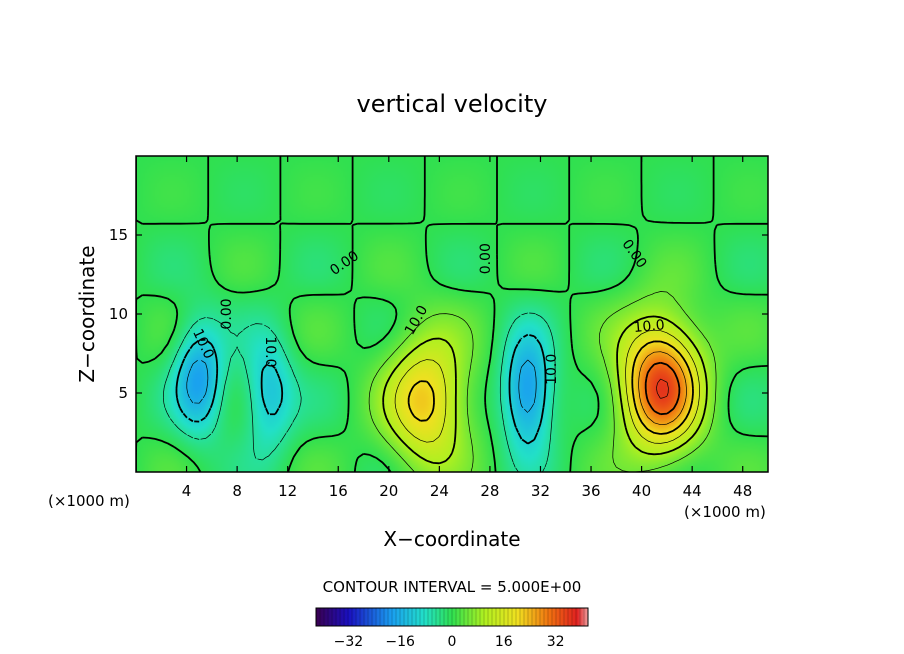 This screenshot has width=904, height=654. Describe the element at coordinates (504, 642) in the screenshot. I see `colorbar-tick-label-3: 16` at that location.